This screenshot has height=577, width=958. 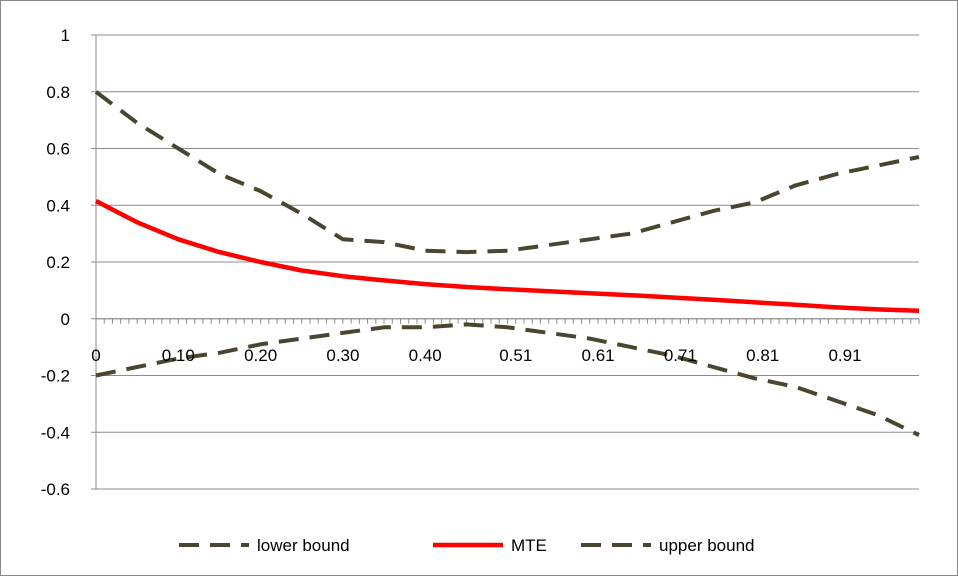 What do you see at coordinates (490, 545) in the screenshot?
I see `legend-item: MTE` at bounding box center [490, 545].